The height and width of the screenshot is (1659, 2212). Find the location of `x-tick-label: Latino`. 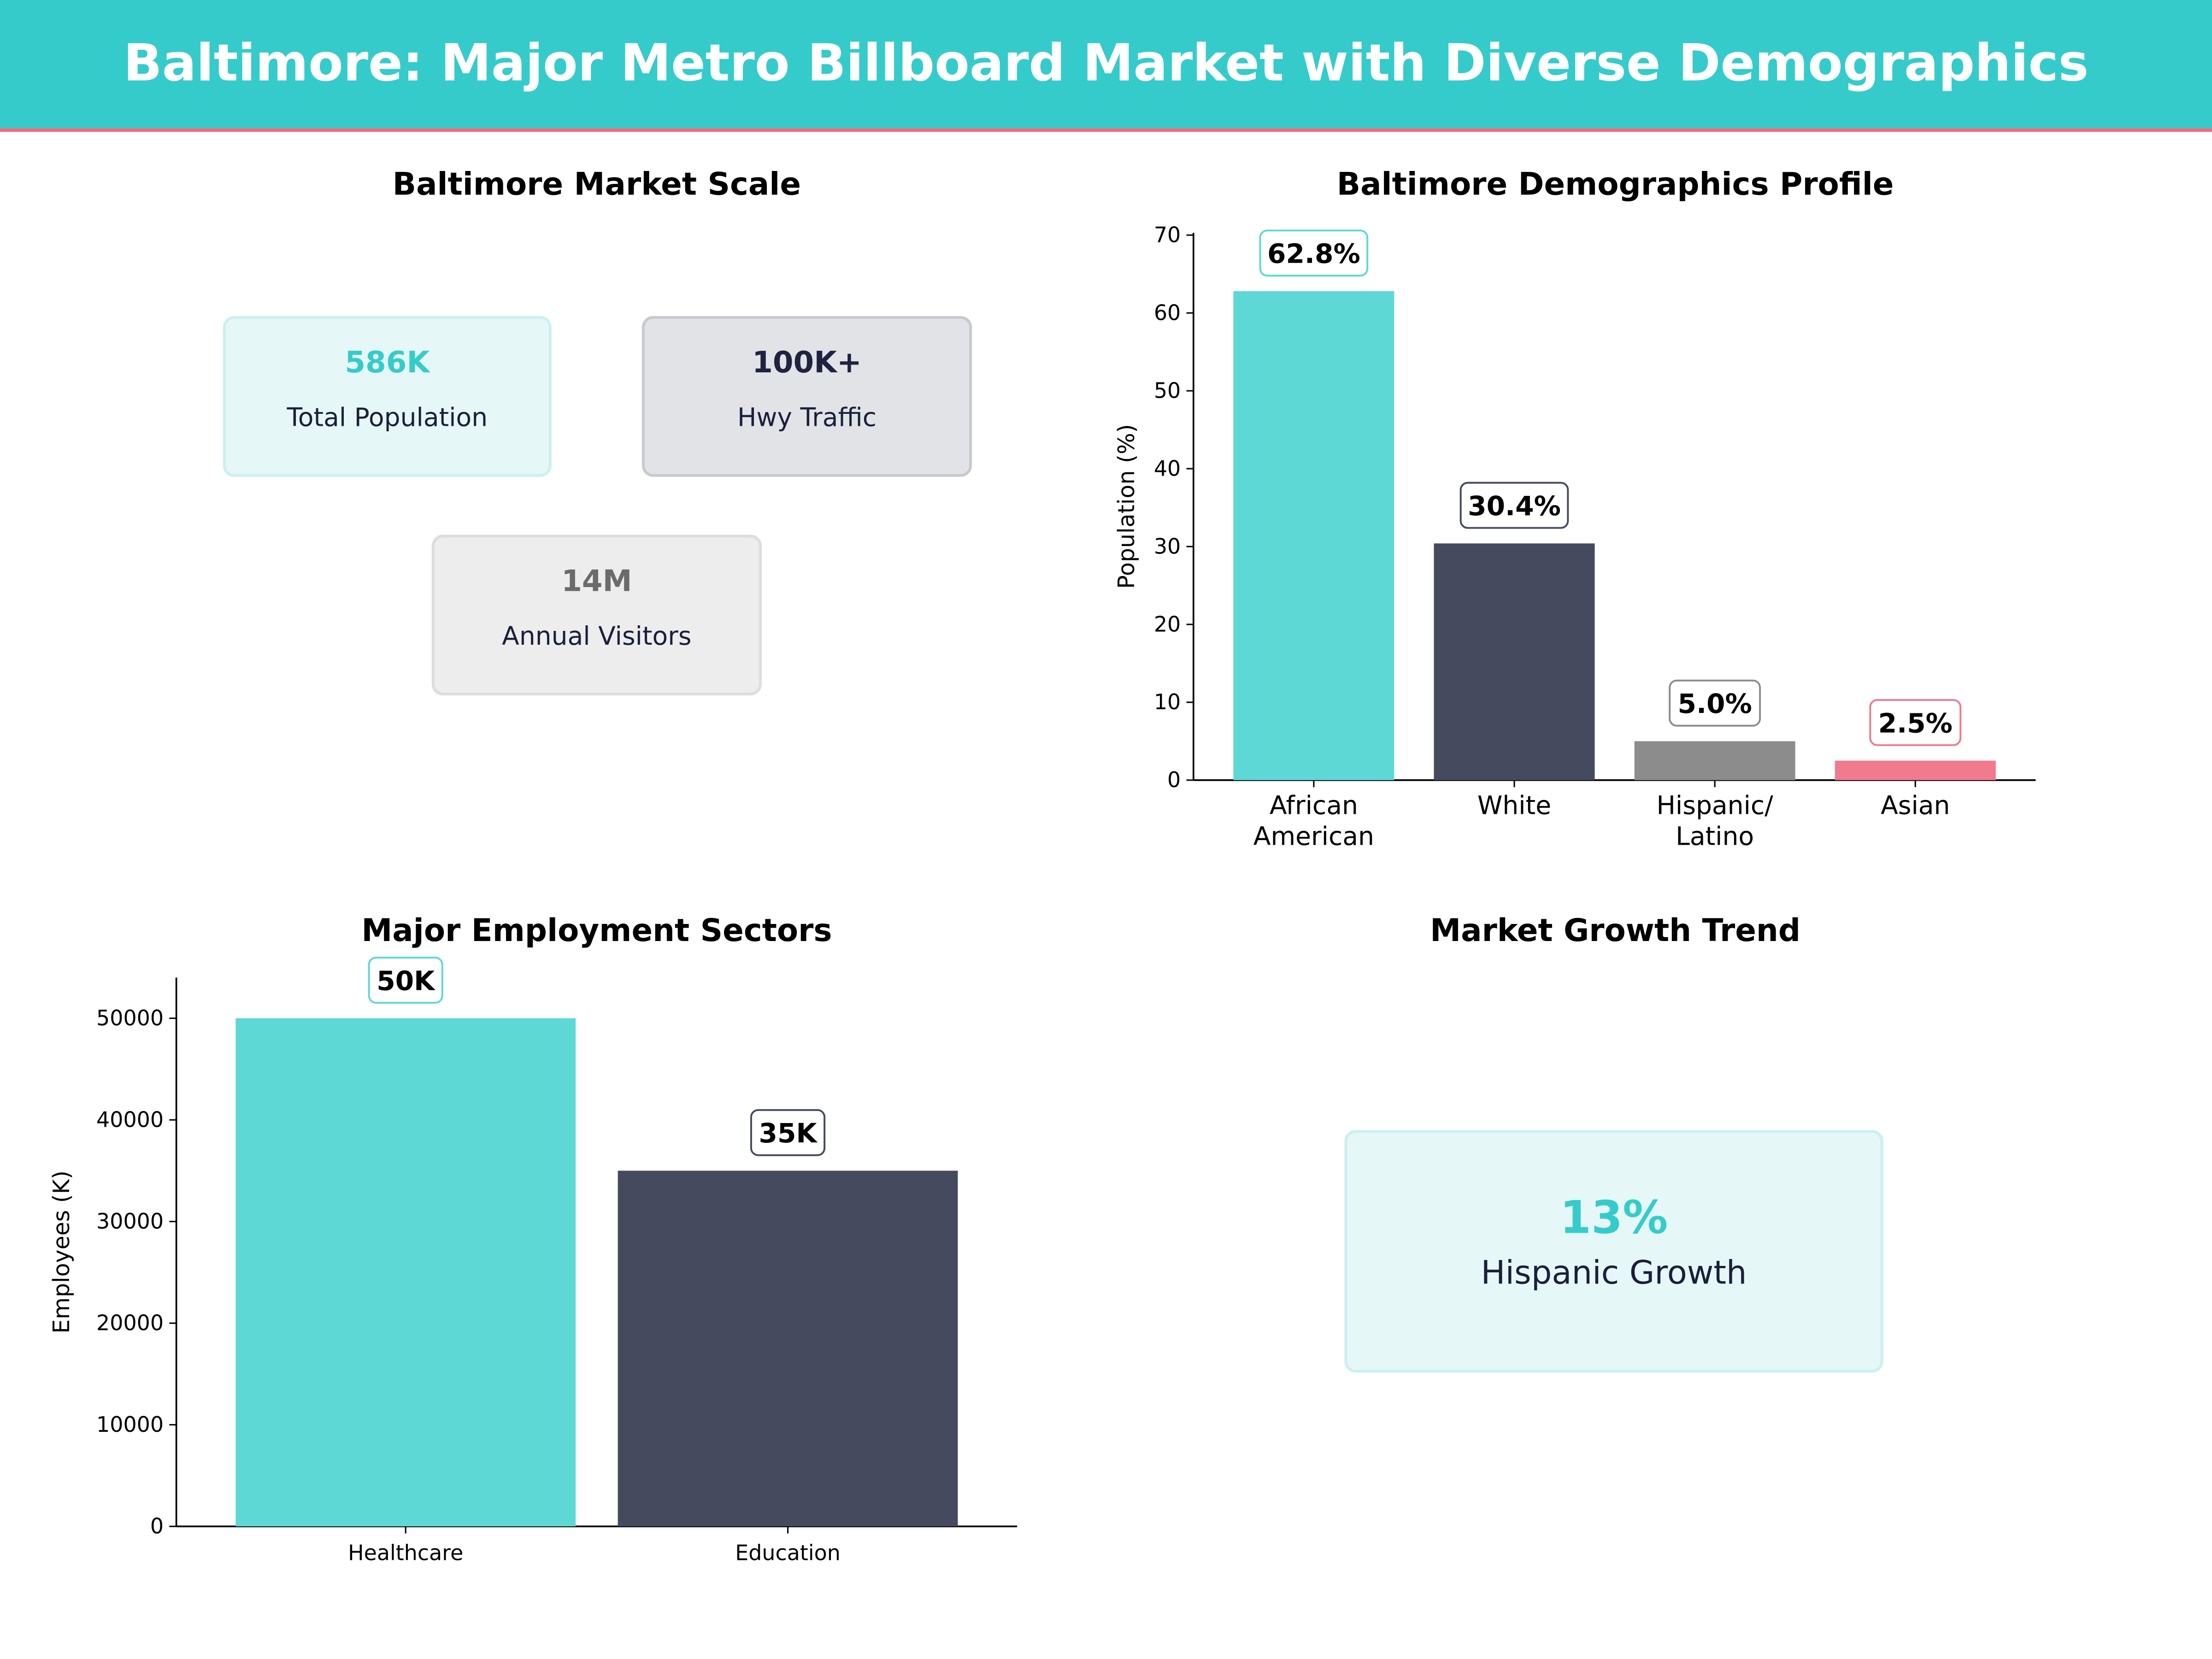

x-tick-label: Latino is located at coordinates (1715, 836).